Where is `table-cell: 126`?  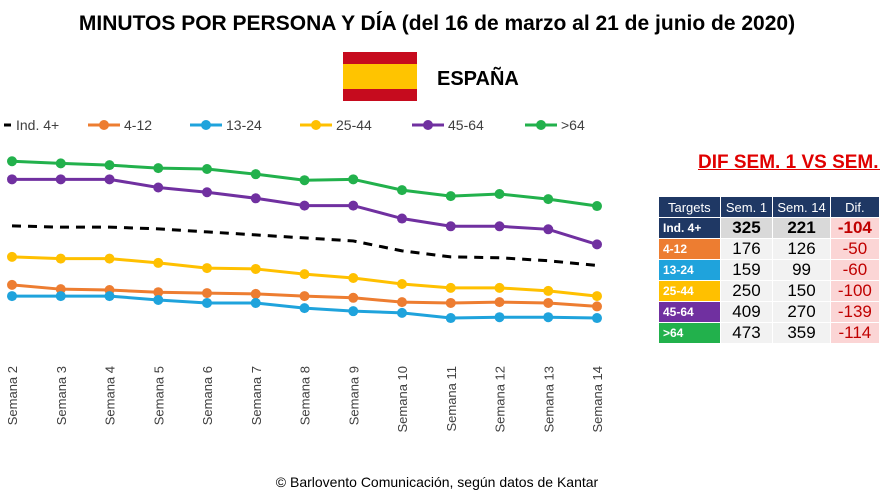
table-cell: 126 is located at coordinates (801, 249).